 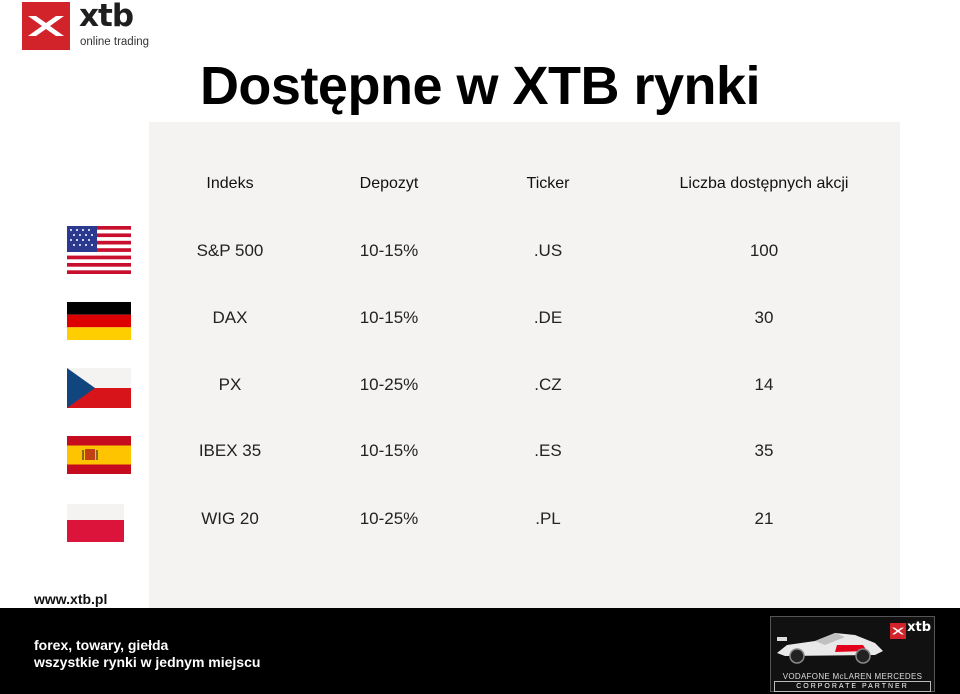 What do you see at coordinates (764, 317) in the screenshot?
I see `row-germany-count: 30` at bounding box center [764, 317].